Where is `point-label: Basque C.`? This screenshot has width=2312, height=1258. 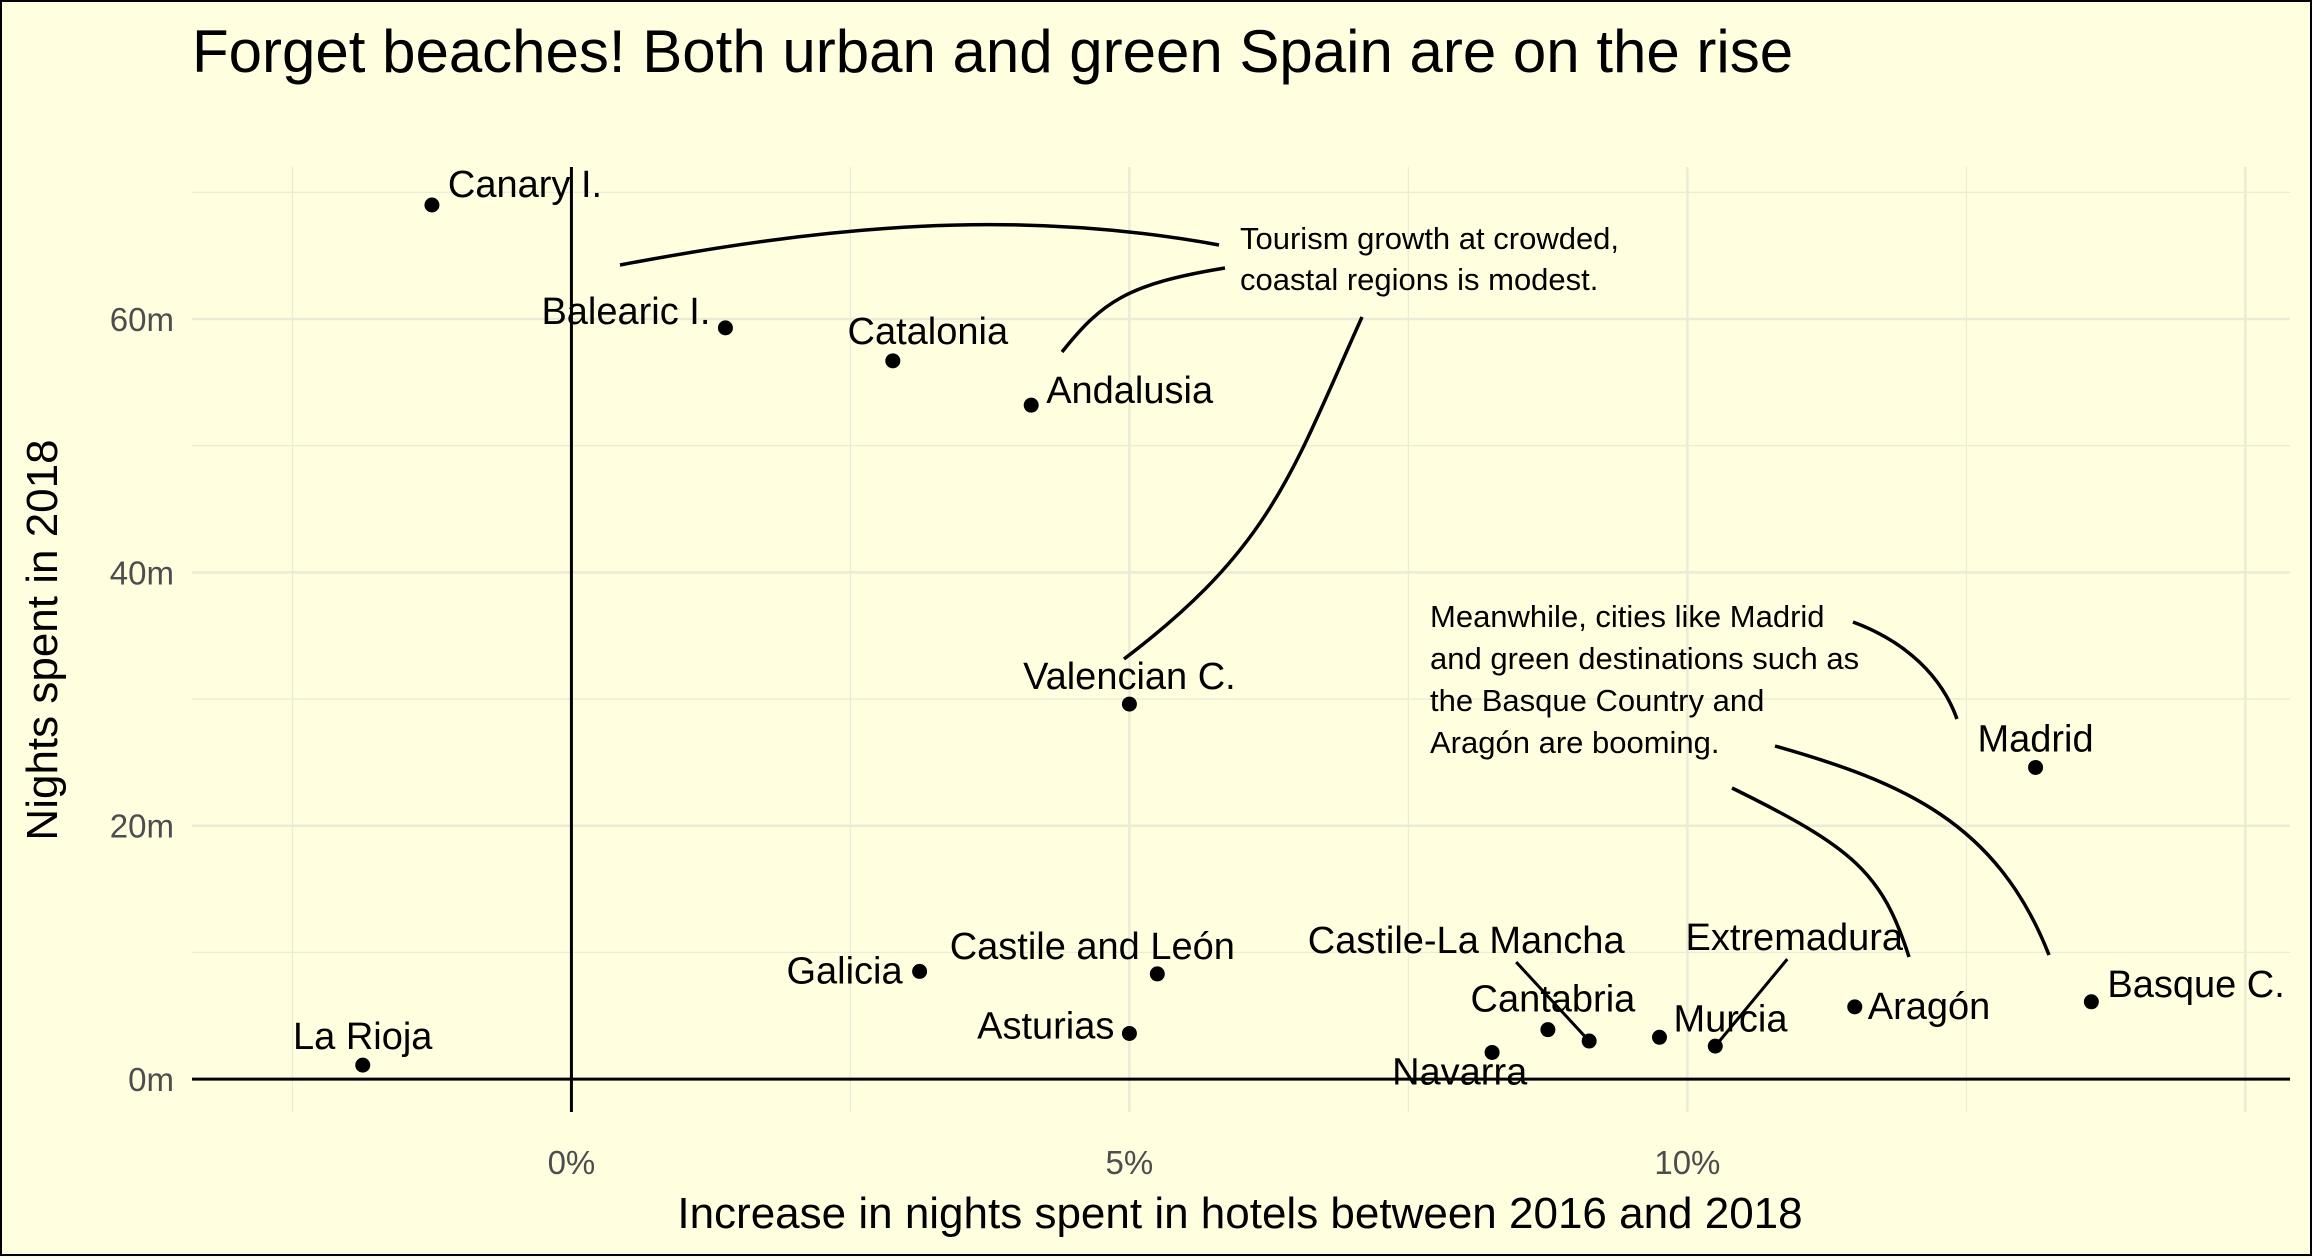 point-label: Basque C. is located at coordinates (2195, 985).